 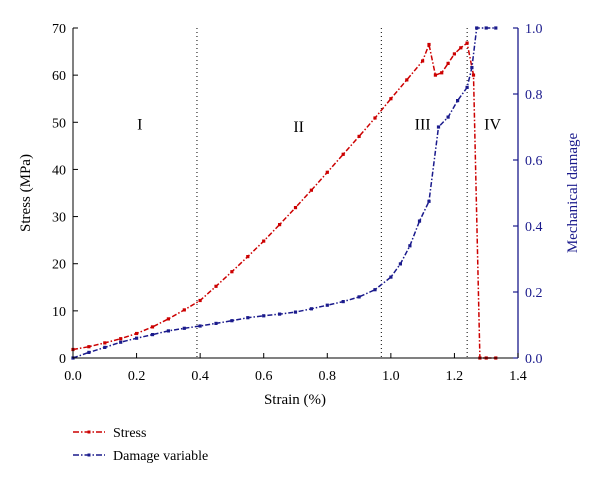 What do you see at coordinates (319, 126) in the screenshot?
I see `stage-labels: I II III IV` at bounding box center [319, 126].